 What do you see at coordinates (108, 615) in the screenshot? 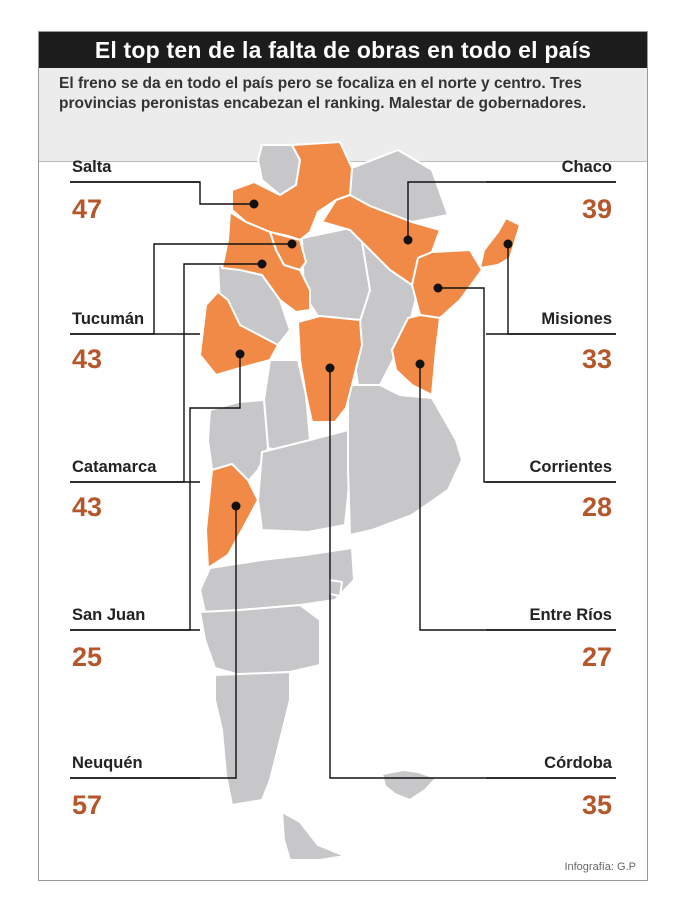
I see `label-san-juan-name: San Juan` at bounding box center [108, 615].